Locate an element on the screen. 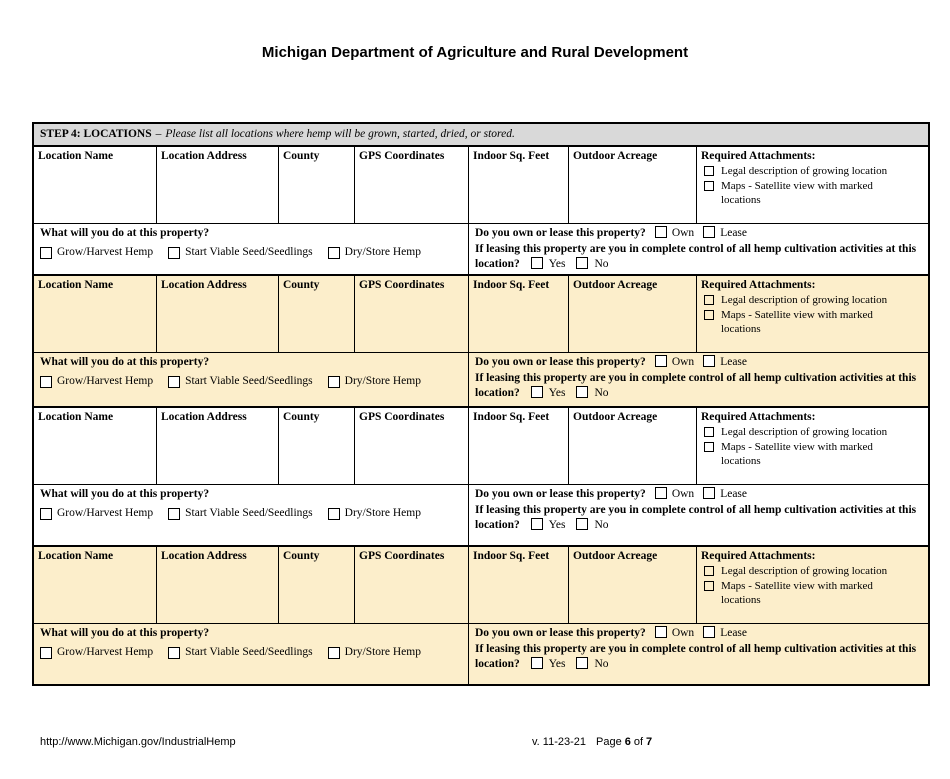  what-option: Start Viable Seed/Seedlings is located at coordinates (240, 381).